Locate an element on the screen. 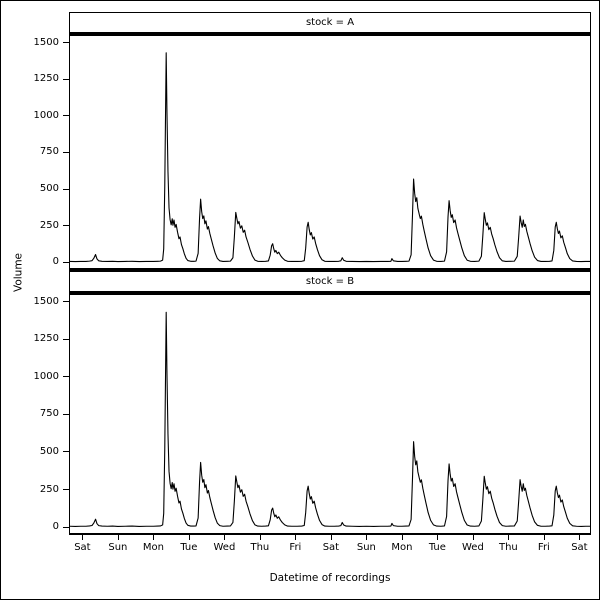 Image resolution: width=600 pixels, height=600 pixels. facet-title-stock-a: stock = A is located at coordinates (330, 23).